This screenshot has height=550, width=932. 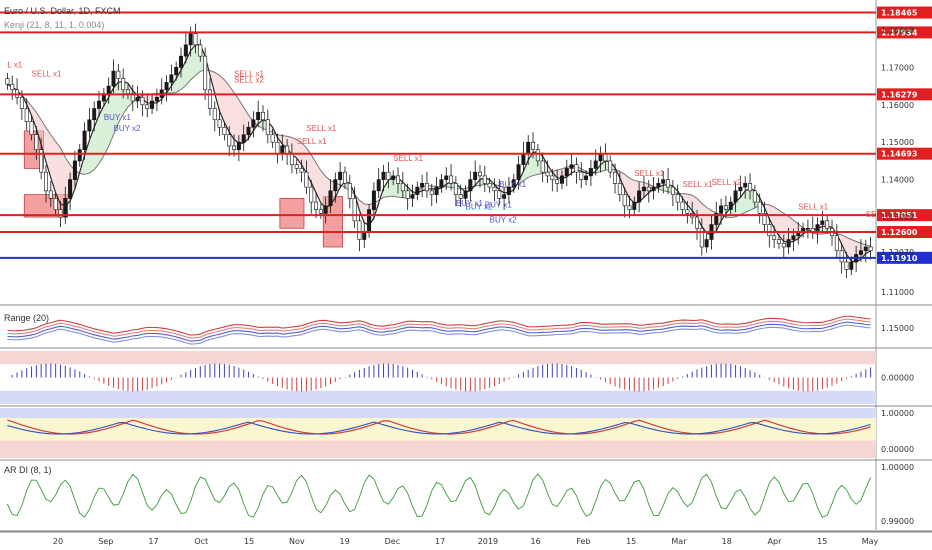 I want to click on signal-label: L x1, so click(x=14, y=64).